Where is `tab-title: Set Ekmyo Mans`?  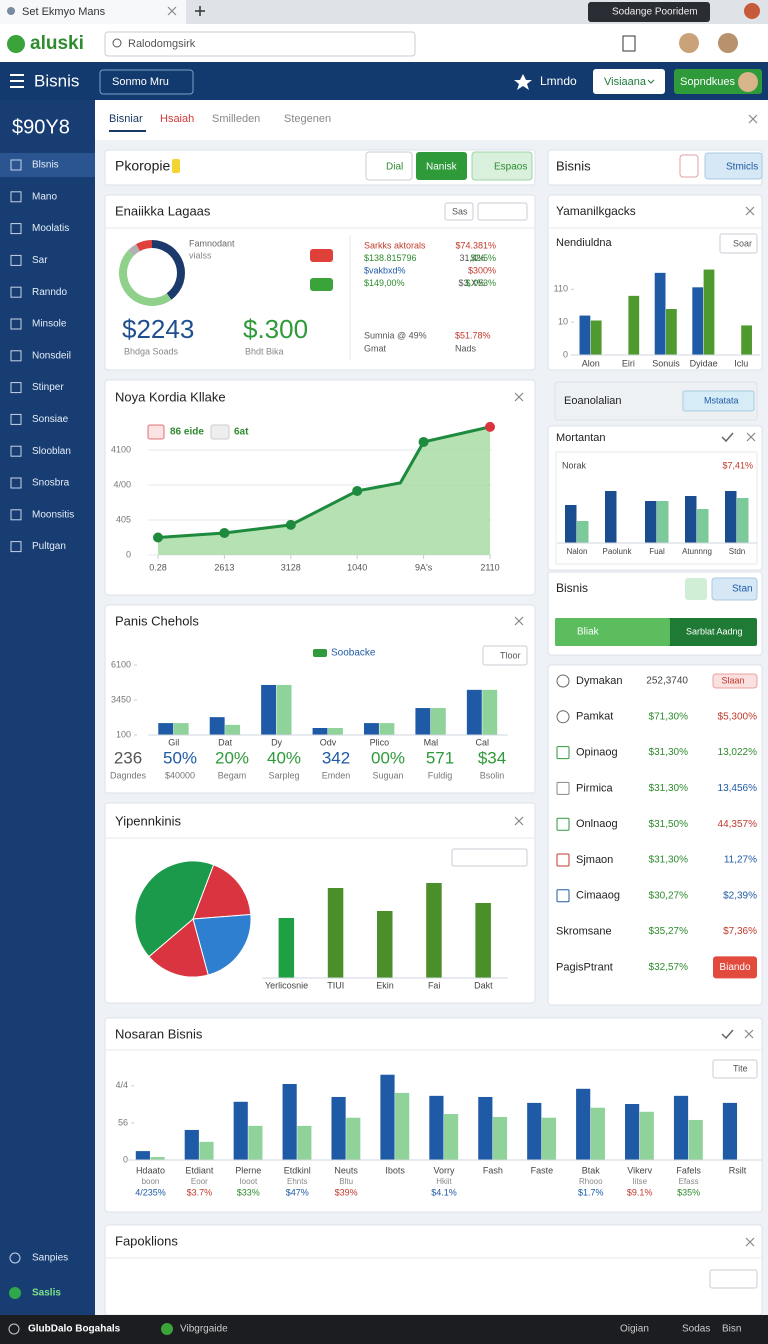
tab-title: Set Ekmyo Mans is located at coordinates (64, 12).